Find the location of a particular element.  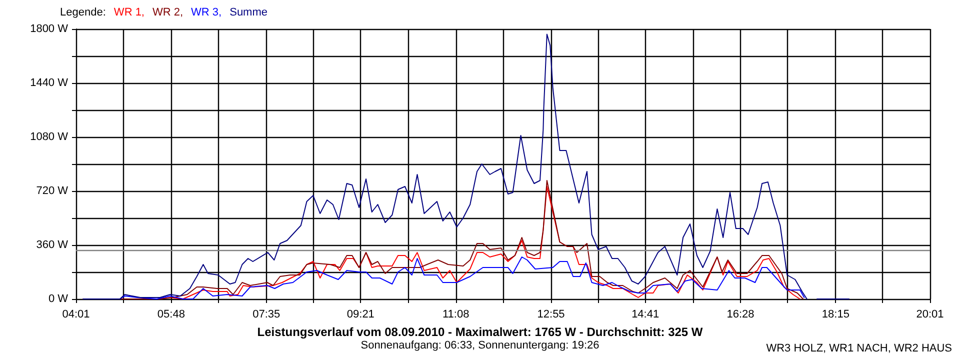

x-tick-label: 18:15 is located at coordinates (836, 314).